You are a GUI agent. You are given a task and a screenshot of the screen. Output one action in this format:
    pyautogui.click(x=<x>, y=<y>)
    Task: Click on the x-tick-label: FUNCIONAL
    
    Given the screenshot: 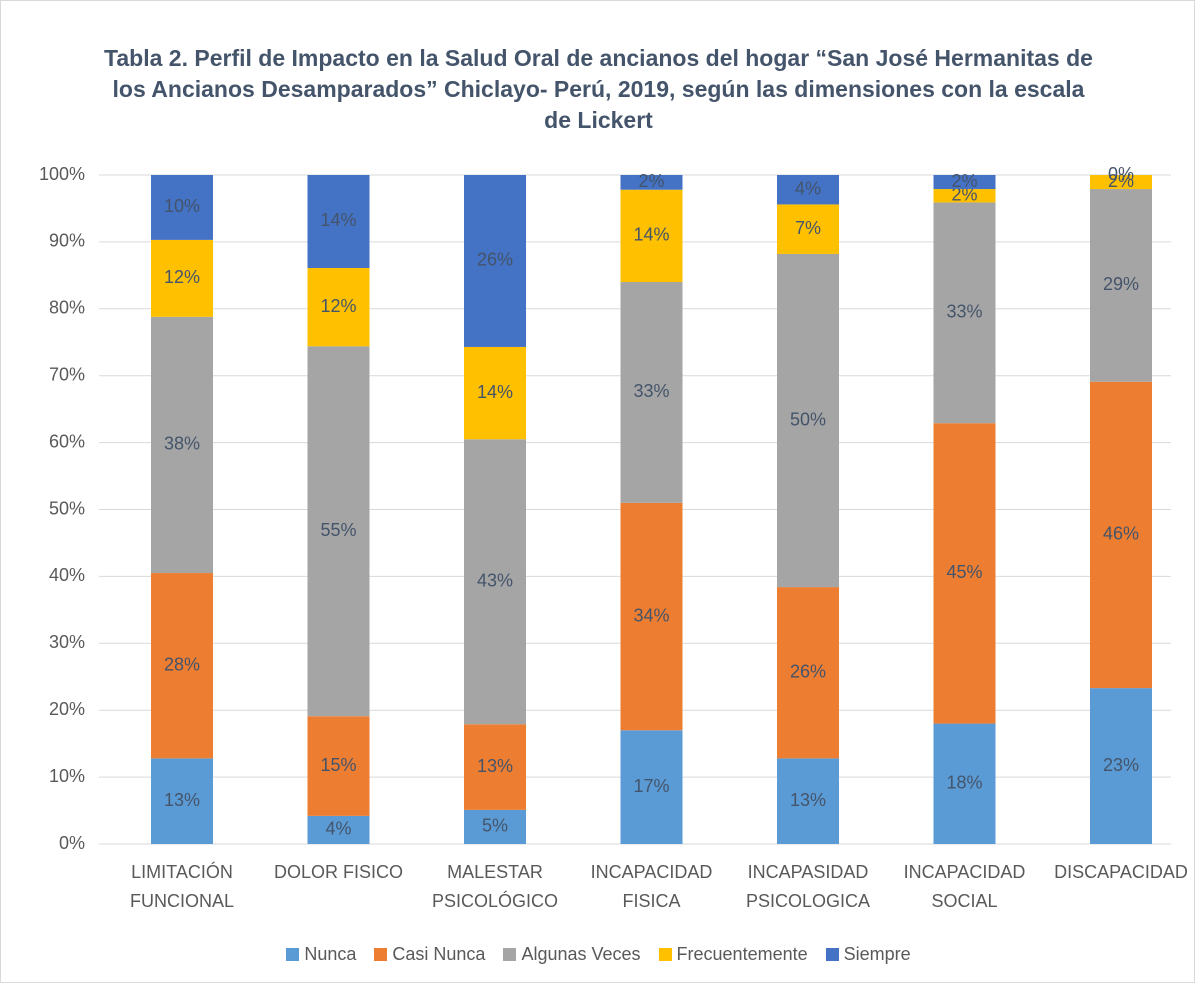 What is the action you would take?
    pyautogui.click(x=182, y=901)
    